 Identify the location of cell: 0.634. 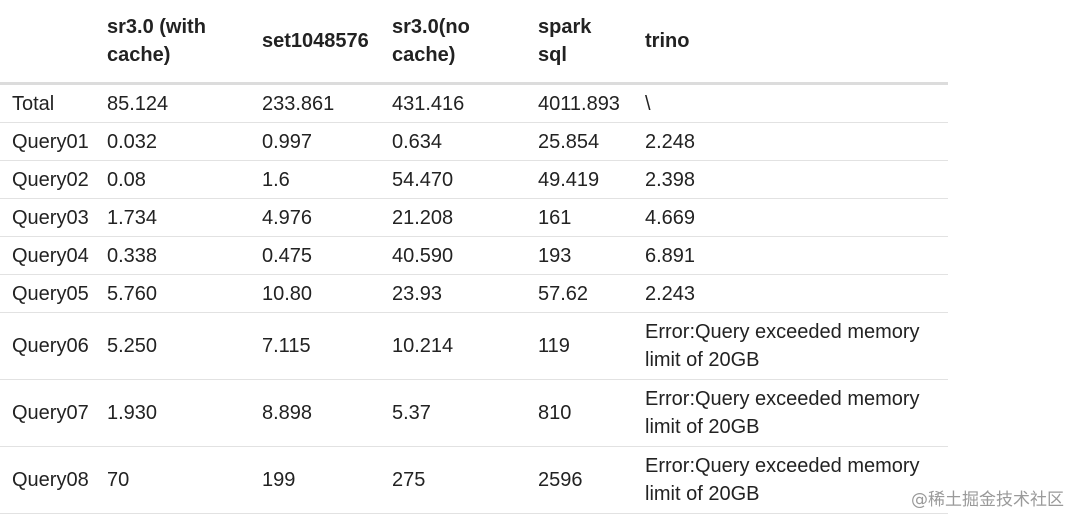
(453, 141).